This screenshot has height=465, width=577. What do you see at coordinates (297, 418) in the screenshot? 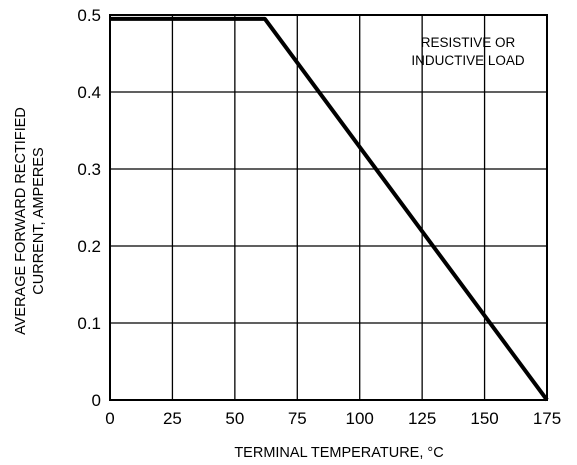
I see `x-tick-label: 75` at bounding box center [297, 418].